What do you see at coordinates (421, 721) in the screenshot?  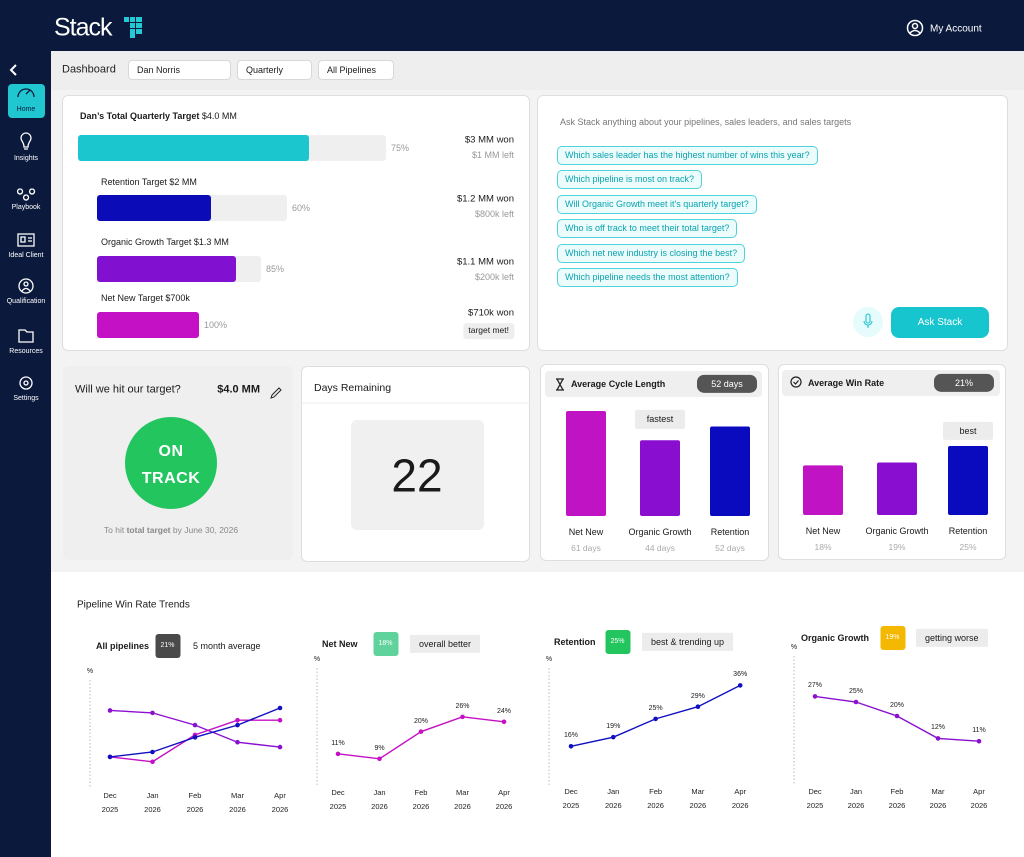 I see `point-label: 20%` at bounding box center [421, 721].